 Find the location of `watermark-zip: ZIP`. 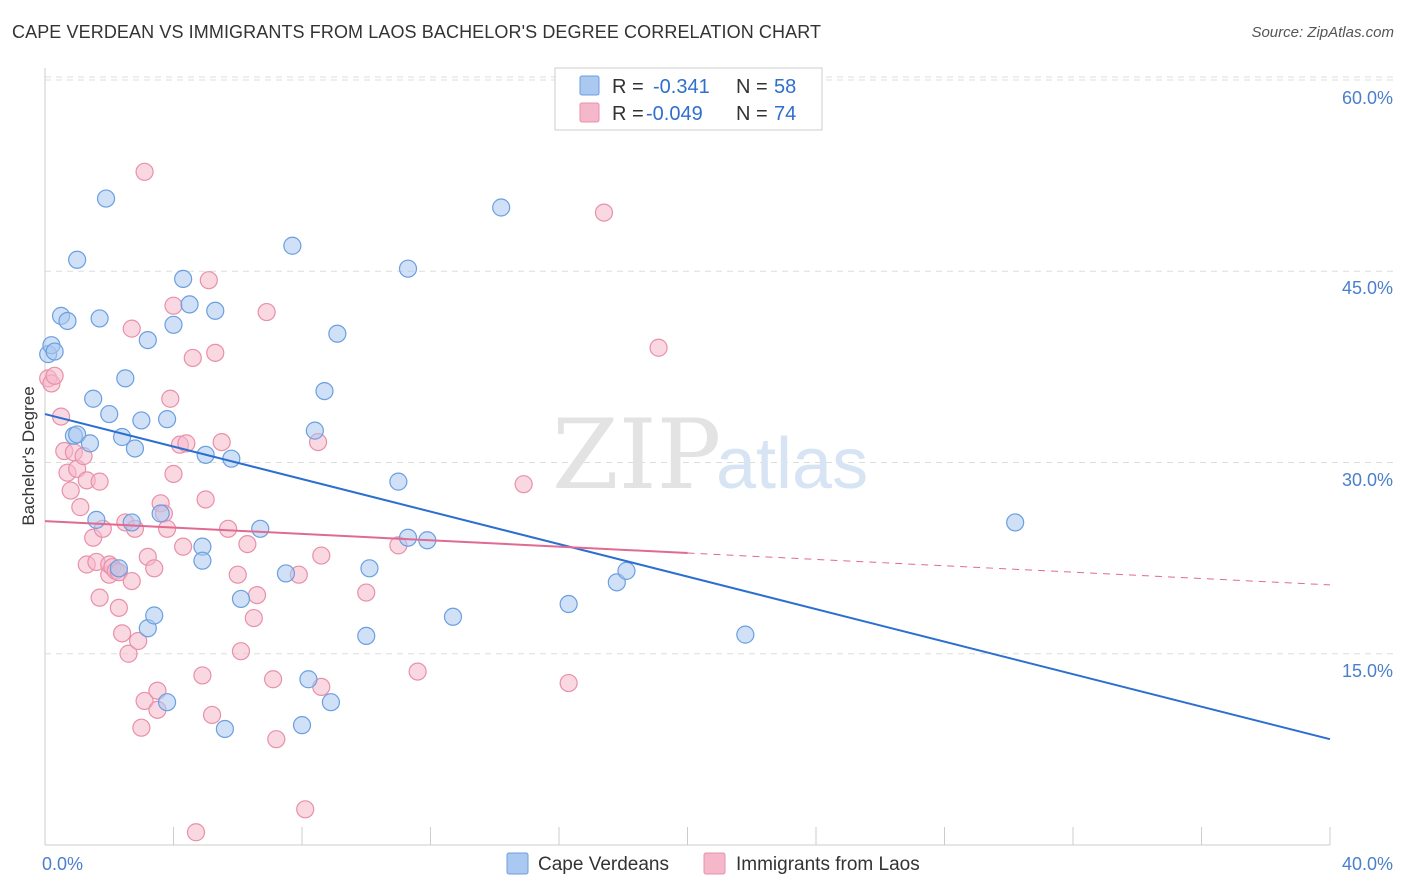

watermark-zip: ZIP is located at coordinates (636, 455).